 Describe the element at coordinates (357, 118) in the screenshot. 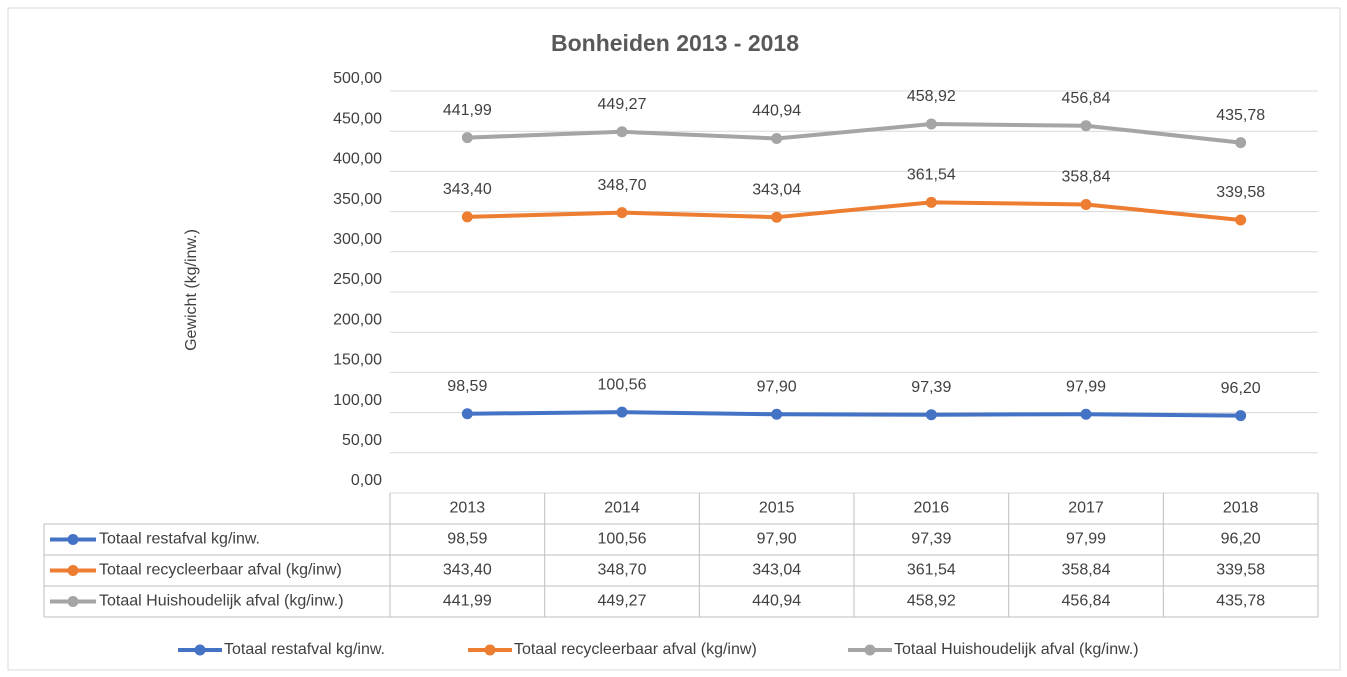

I see `y-tick-label: 450,00` at that location.